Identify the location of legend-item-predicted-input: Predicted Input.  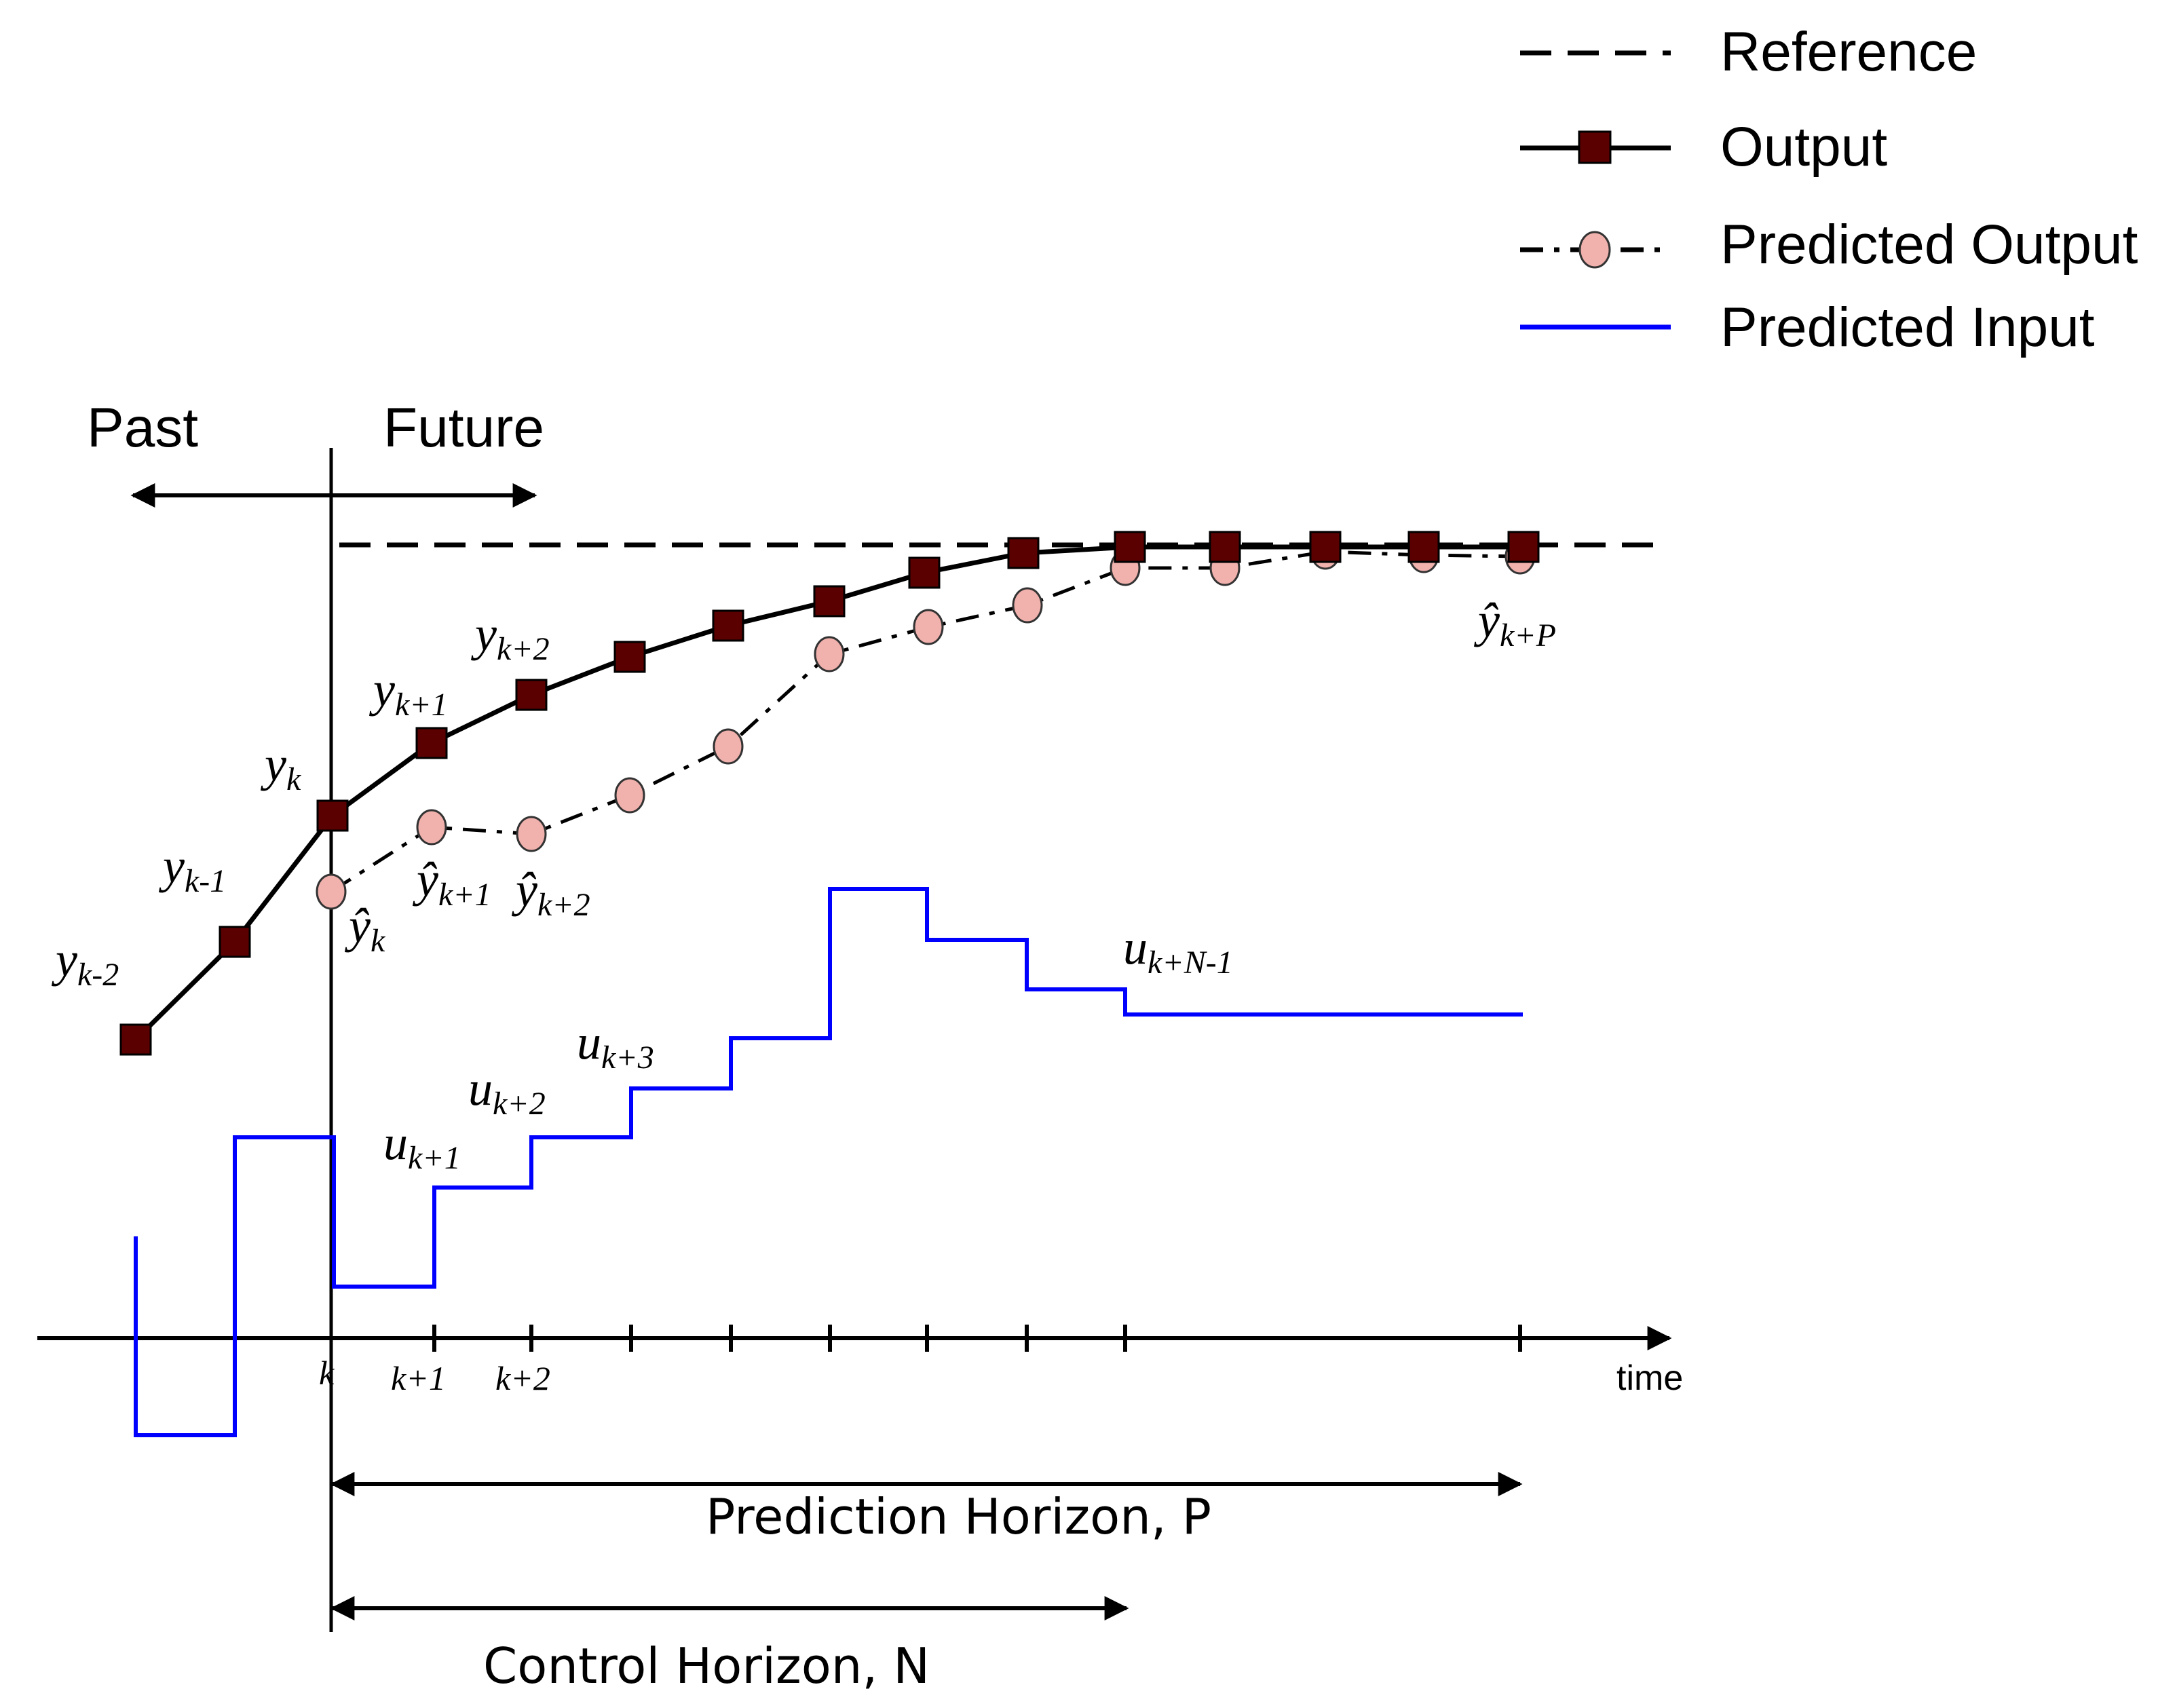
(1808, 327).